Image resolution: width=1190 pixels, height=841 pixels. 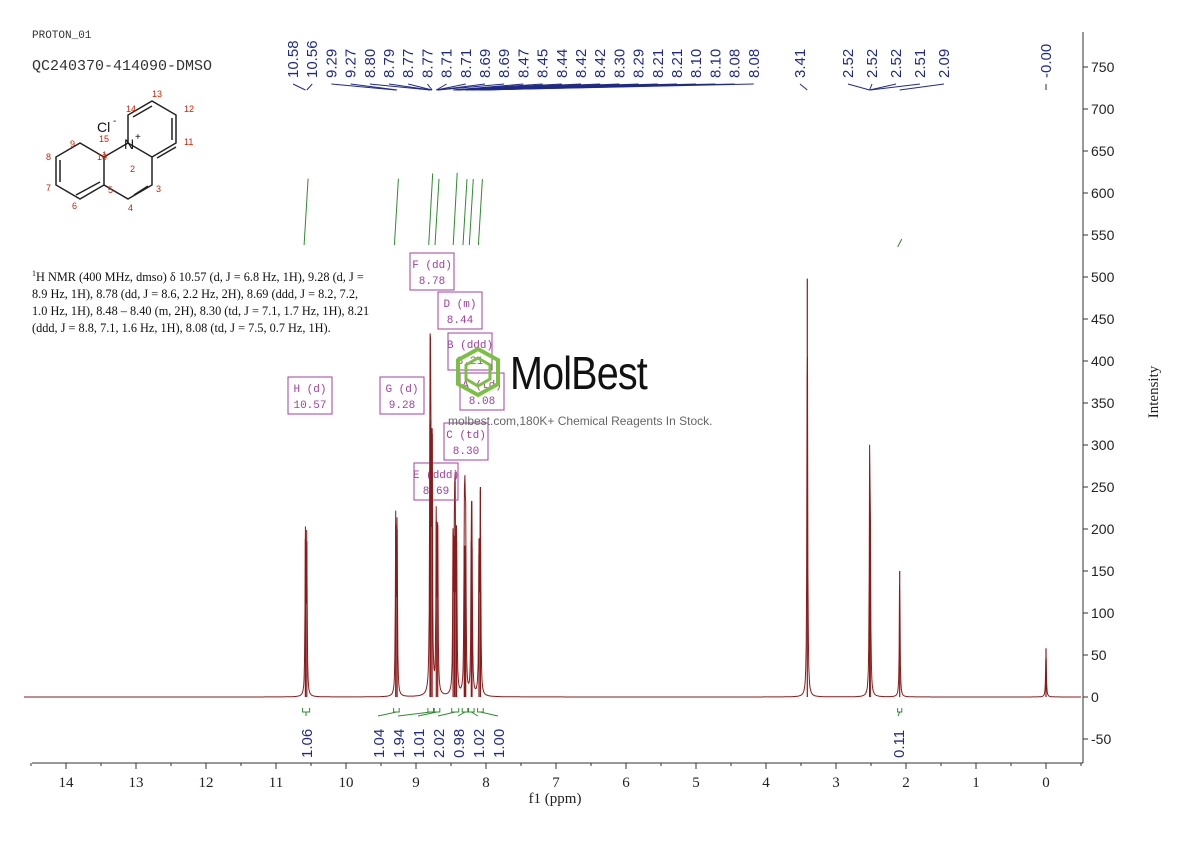 What do you see at coordinates (459, 305) in the screenshot?
I see `multiplet-label: D (m)` at bounding box center [459, 305].